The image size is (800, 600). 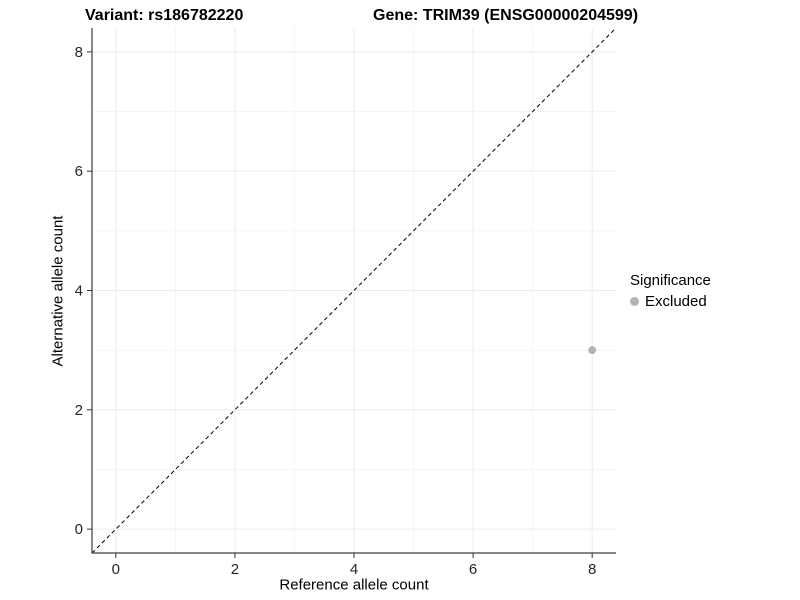 What do you see at coordinates (354, 569) in the screenshot?
I see `x-tick-label: 4` at bounding box center [354, 569].